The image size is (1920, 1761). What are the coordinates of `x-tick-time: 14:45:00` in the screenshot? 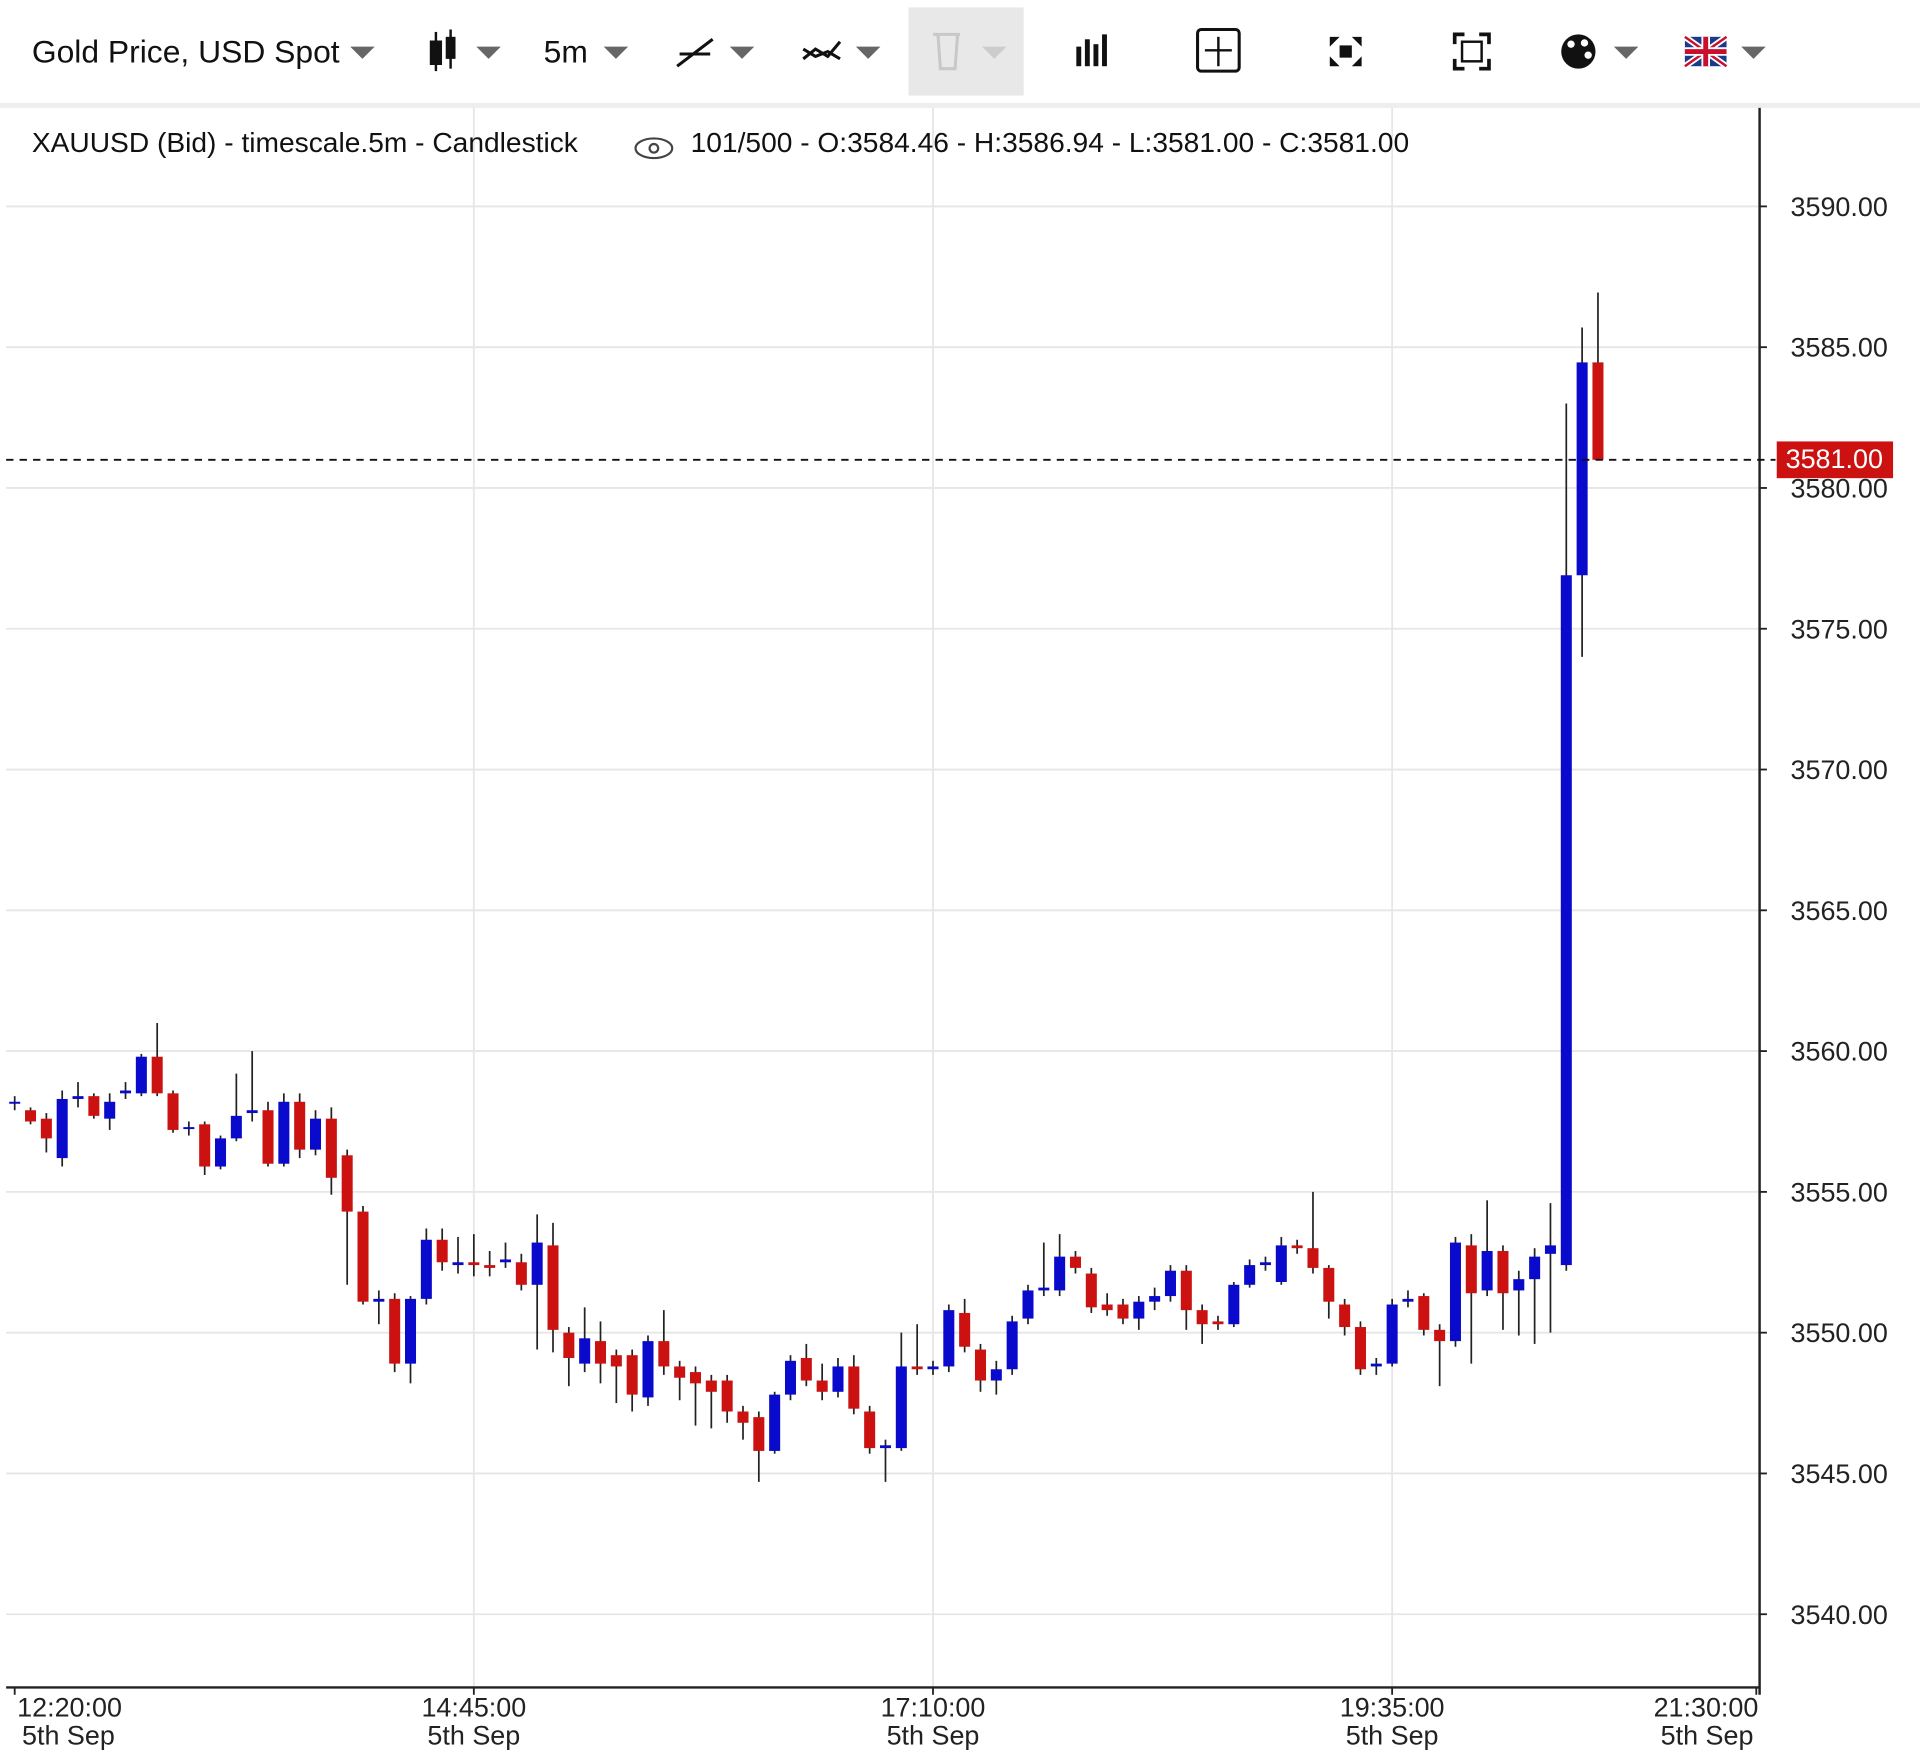 It's located at (473, 1708).